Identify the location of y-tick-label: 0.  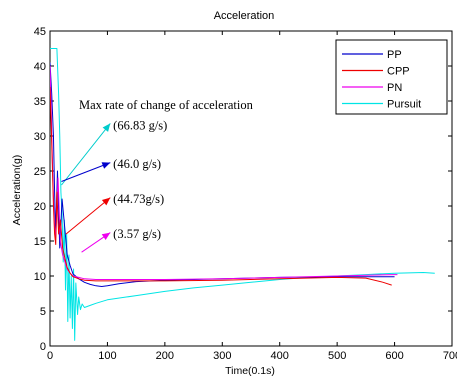
(43, 347).